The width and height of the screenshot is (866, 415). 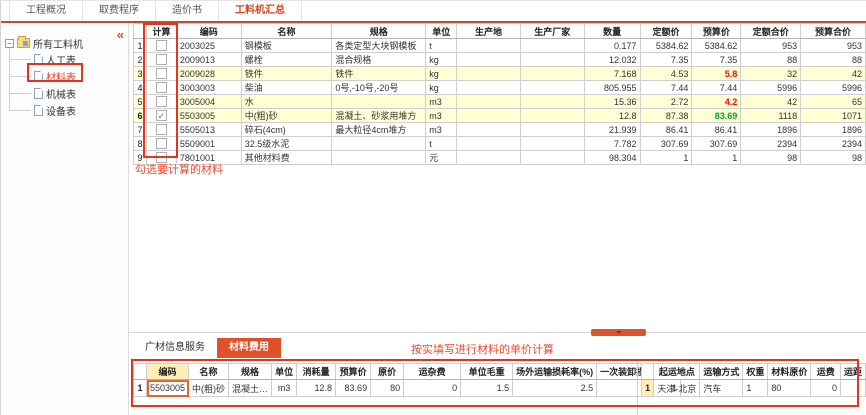 I want to click on tab-guangcai-info-service: 广材信息服务, so click(x=175, y=347).